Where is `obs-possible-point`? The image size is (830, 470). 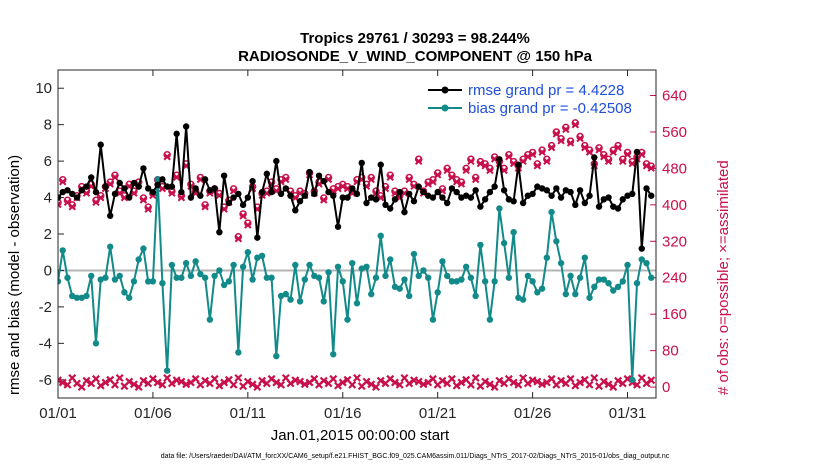
obs-possible-point is located at coordinates (1, 173).